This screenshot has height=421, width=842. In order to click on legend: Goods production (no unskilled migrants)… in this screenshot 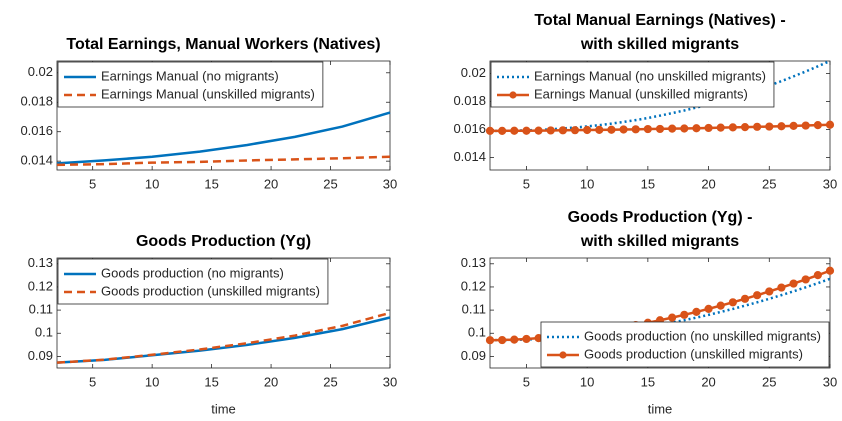, I will do `click(685, 344)`.